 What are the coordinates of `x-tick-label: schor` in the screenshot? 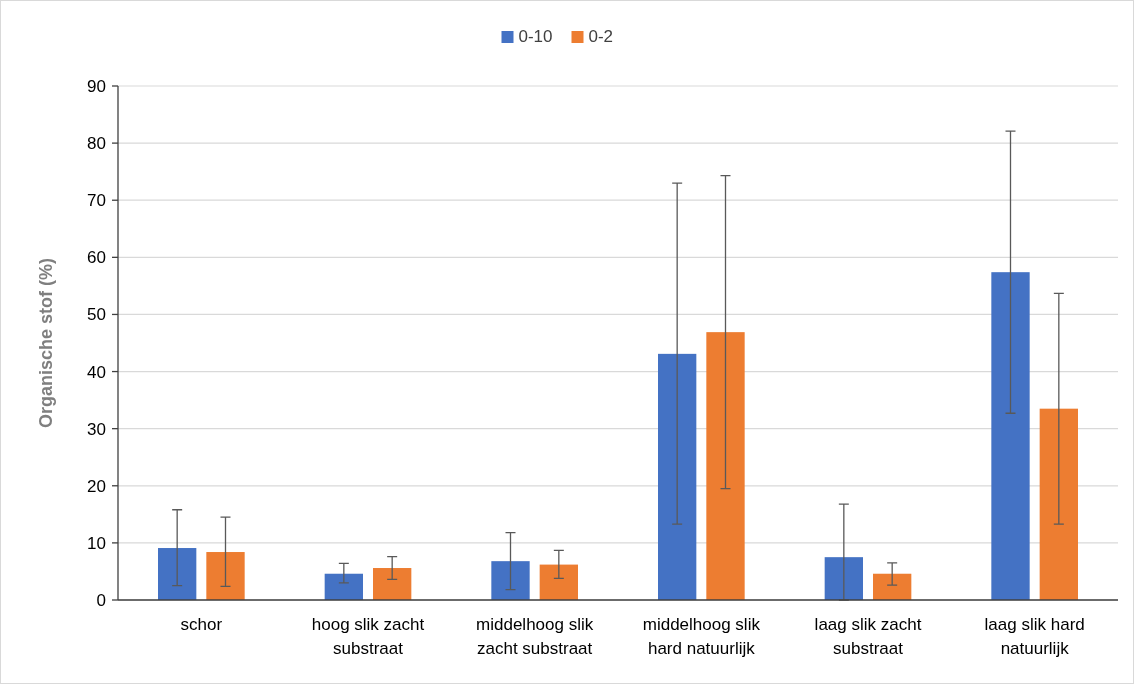 It's located at (201, 624).